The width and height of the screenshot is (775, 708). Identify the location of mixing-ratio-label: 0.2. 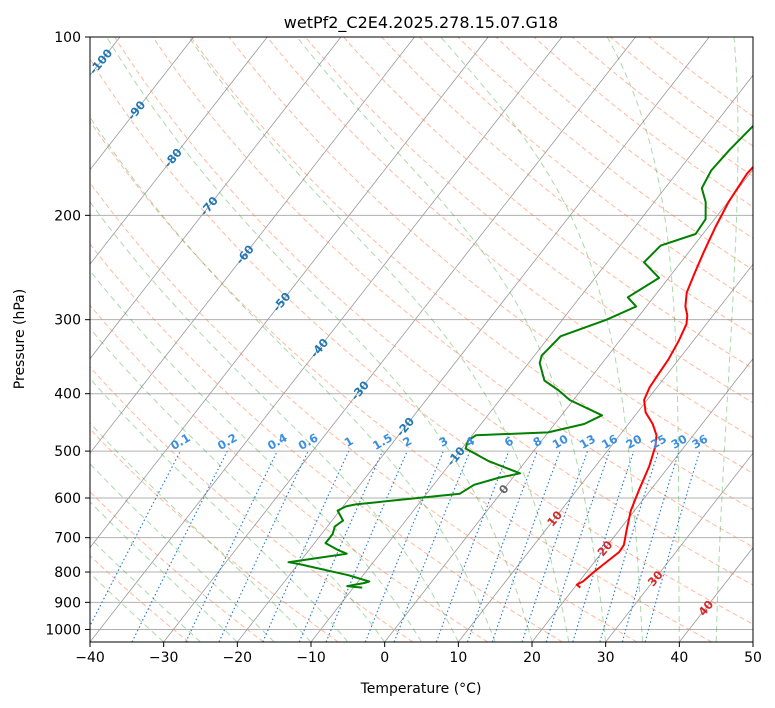
(227, 441).